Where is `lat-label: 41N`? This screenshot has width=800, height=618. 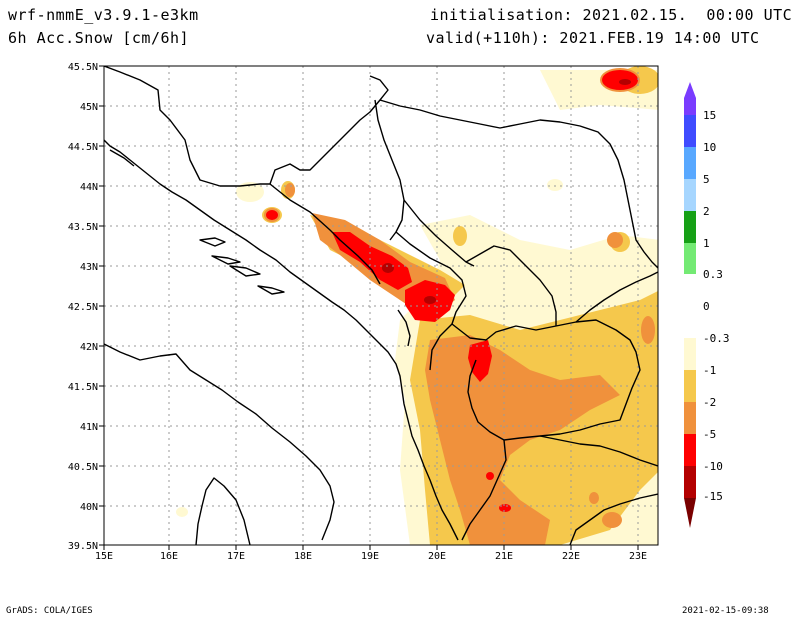 lat-label: 41N is located at coordinates (89, 427).